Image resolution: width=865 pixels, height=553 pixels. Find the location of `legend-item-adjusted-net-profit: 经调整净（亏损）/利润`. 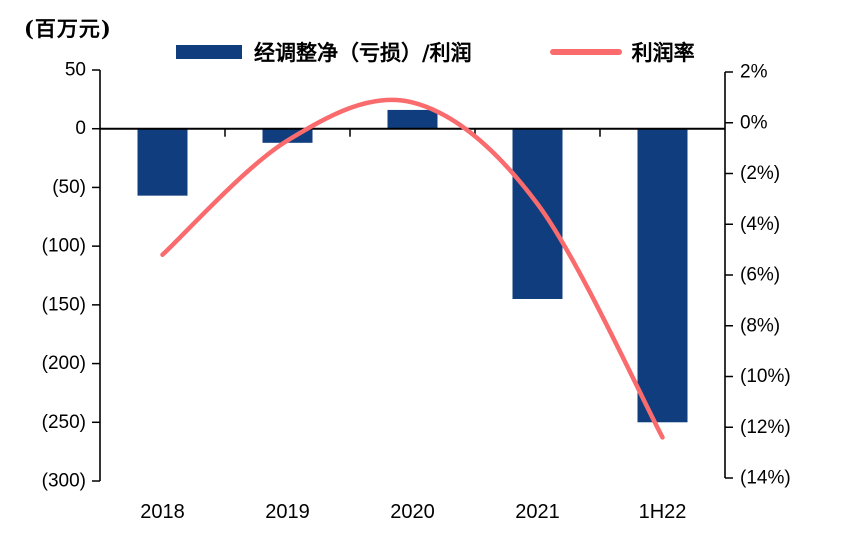

legend-item-adjusted-net-profit: 经调整净（亏损）/利润 is located at coordinates (324, 52).